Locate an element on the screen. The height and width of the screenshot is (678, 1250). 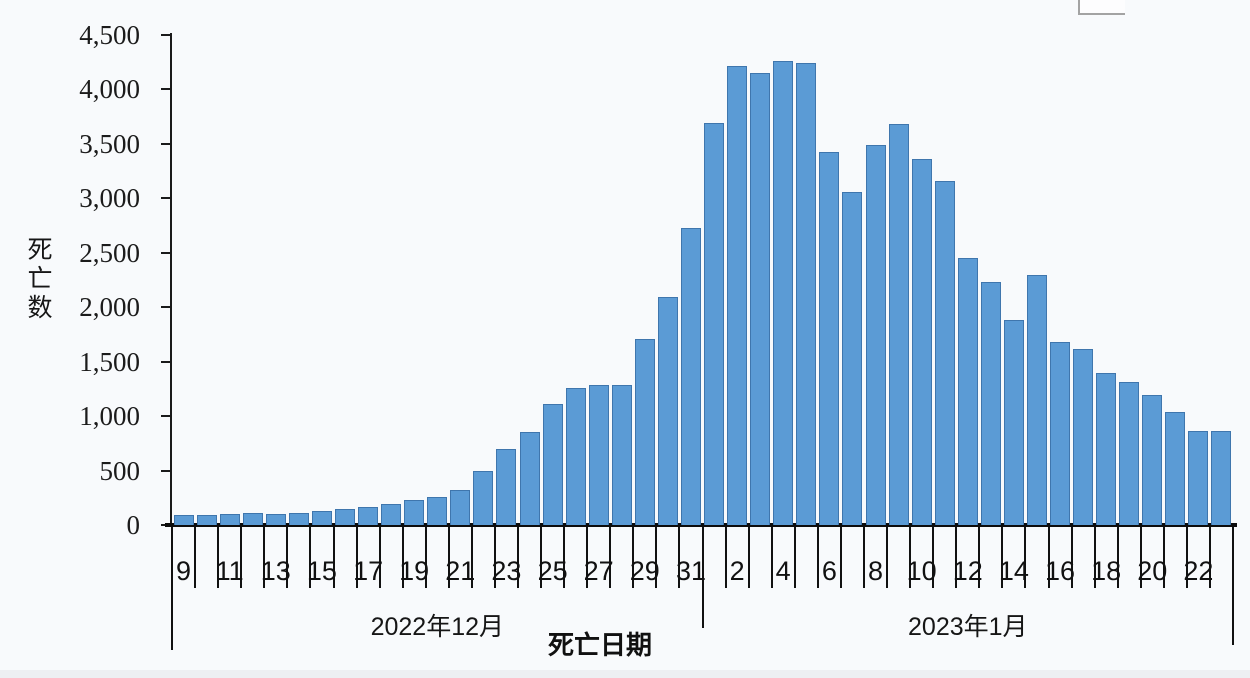
x-tick-label: 19 is located at coordinates (414, 571).